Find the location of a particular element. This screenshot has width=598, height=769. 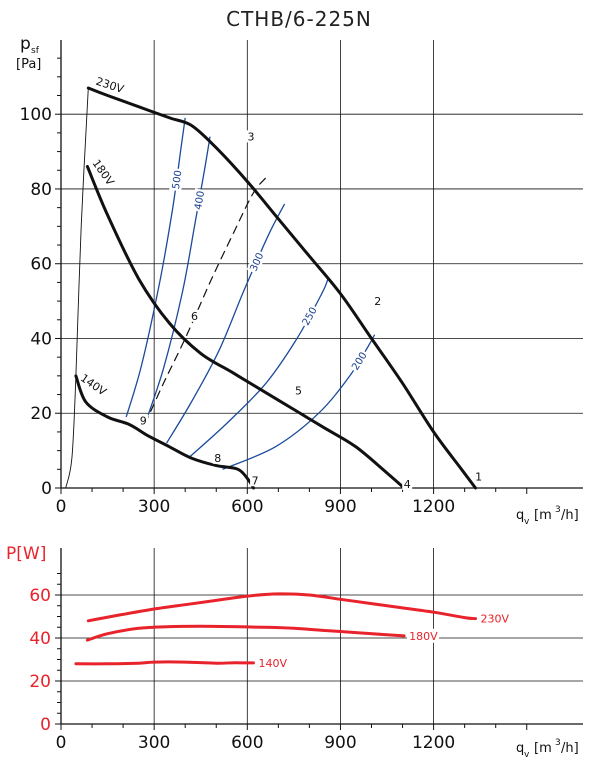

power-y-tick-label: 60 is located at coordinates (40, 596).